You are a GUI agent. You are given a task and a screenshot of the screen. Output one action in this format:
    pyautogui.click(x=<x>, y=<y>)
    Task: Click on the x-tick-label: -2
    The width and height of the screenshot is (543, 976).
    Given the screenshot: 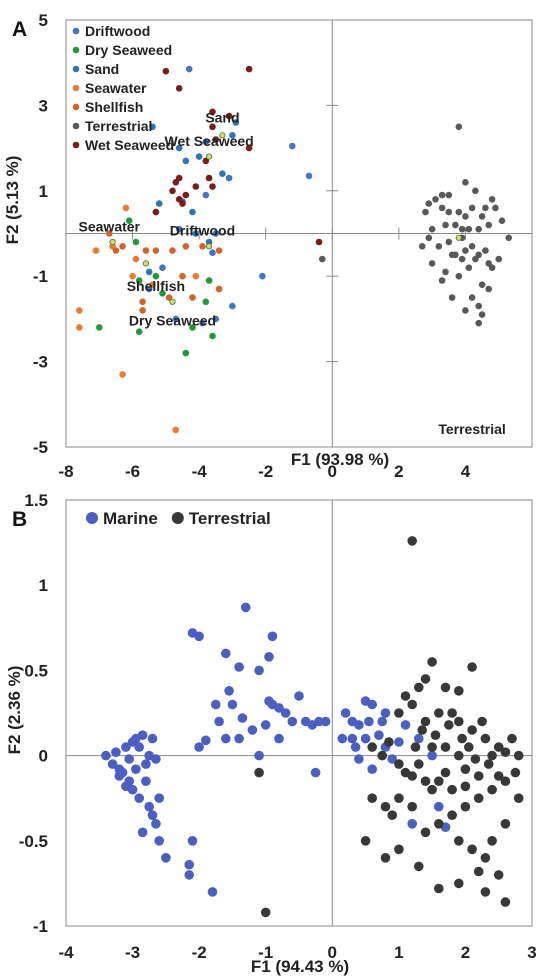 What is the action you would take?
    pyautogui.click(x=199, y=952)
    